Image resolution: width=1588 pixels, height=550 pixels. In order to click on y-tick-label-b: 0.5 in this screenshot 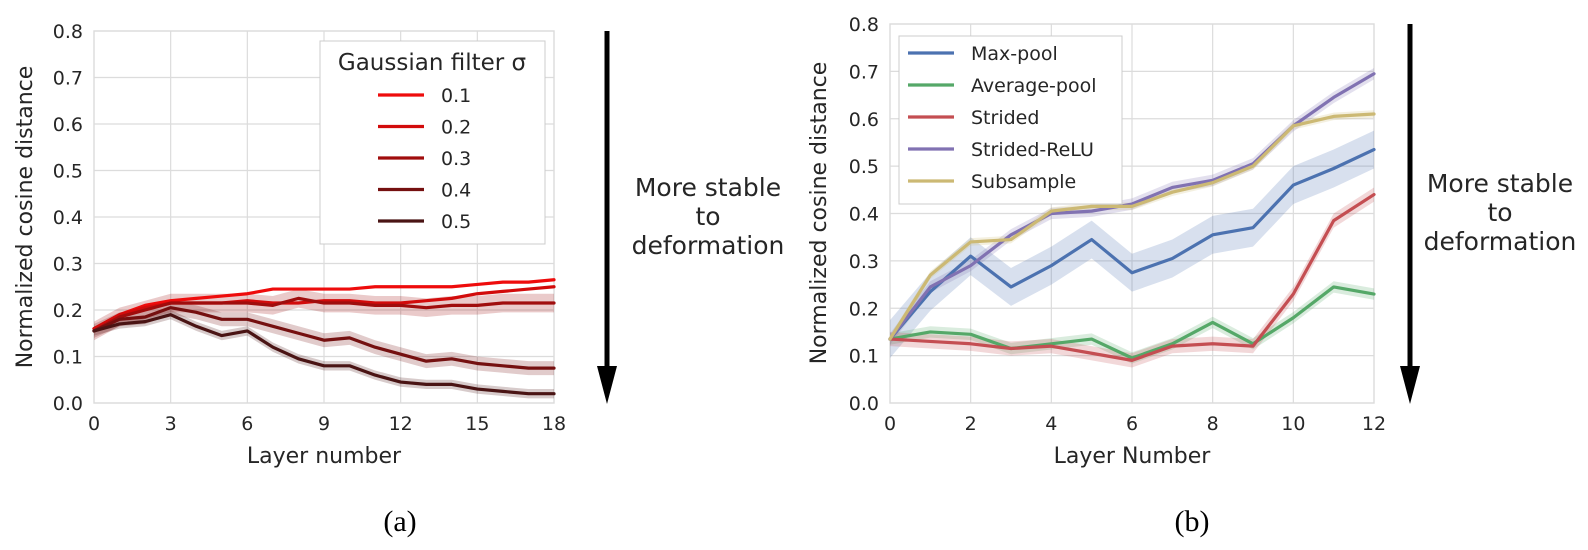, I will do `click(864, 167)`.